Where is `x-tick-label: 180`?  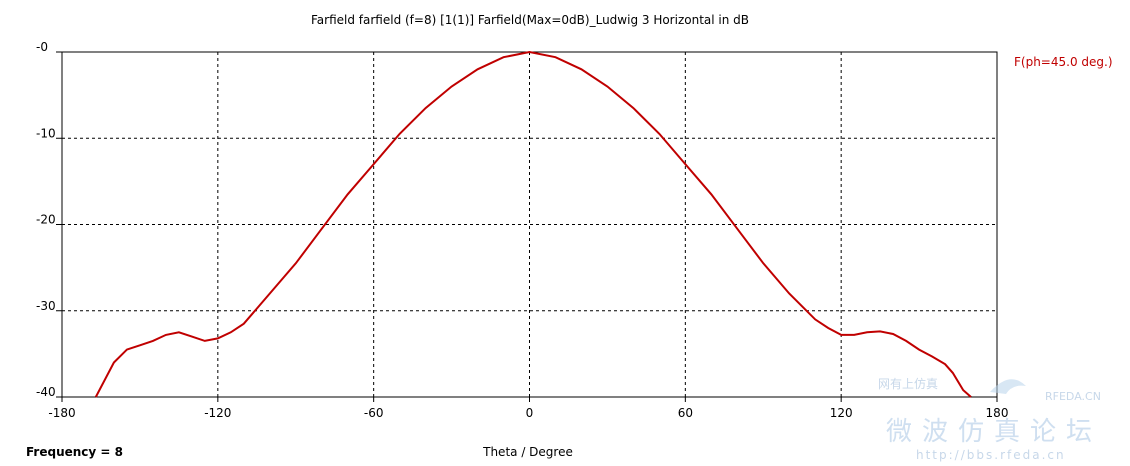
x-tick-label: 180 is located at coordinates (997, 413).